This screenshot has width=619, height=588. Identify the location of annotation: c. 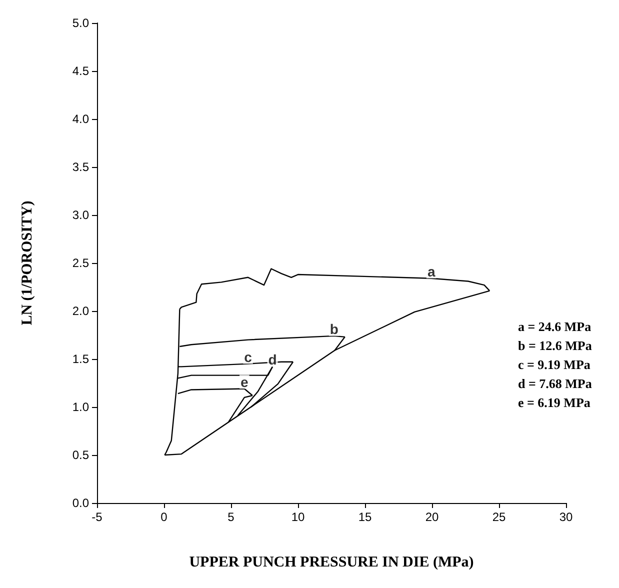
(248, 356).